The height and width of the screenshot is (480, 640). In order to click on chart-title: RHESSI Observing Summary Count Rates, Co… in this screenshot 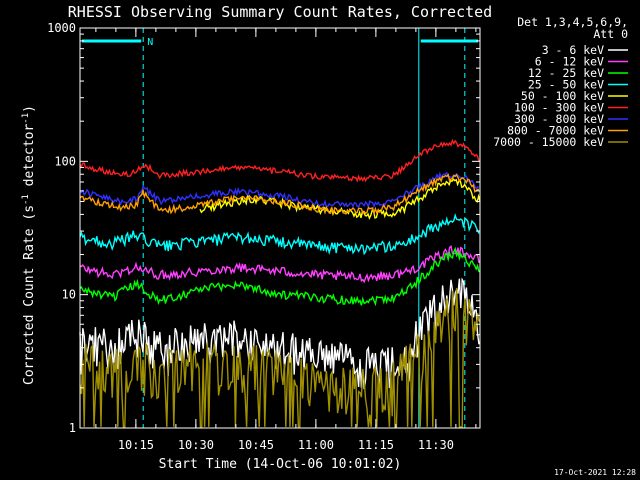, I will do `click(280, 12)`.